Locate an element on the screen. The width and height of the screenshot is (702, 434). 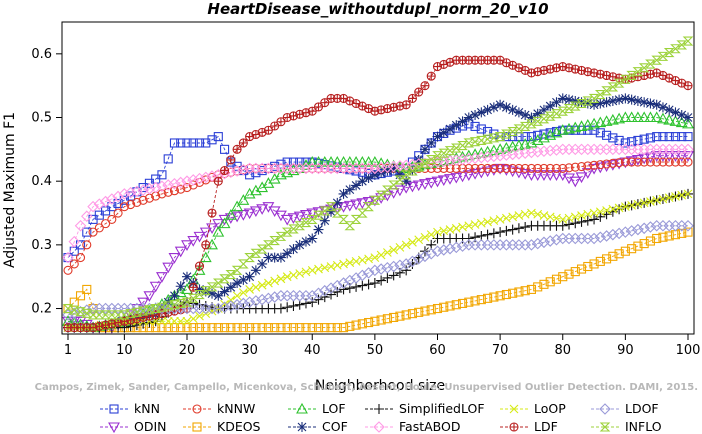
y-axis-label: Adjusted Maximum F1 is located at coordinates (10, 190).